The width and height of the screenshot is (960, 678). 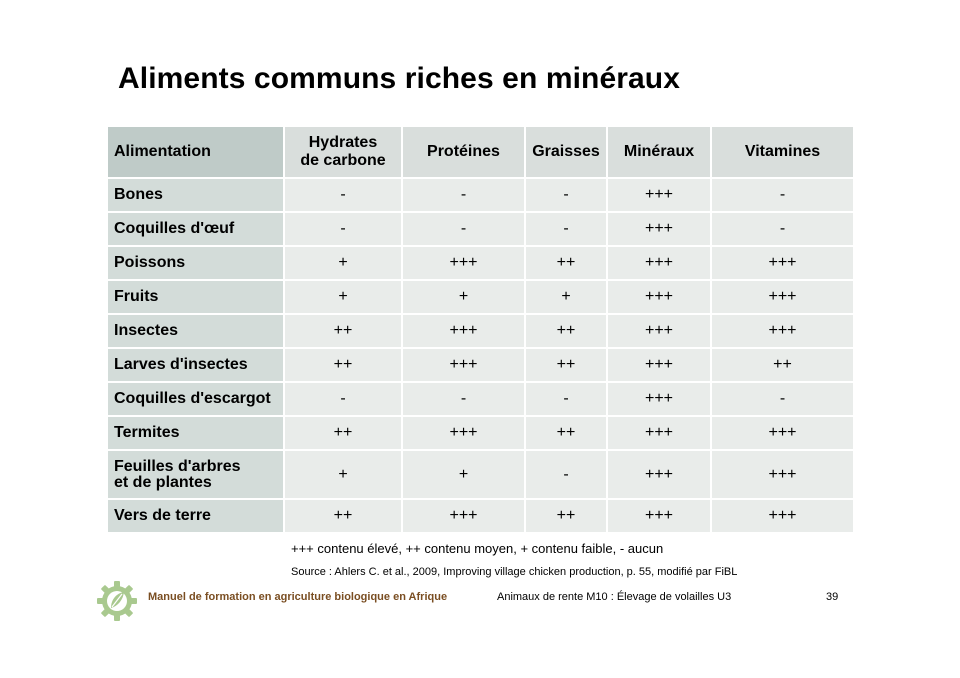 I want to click on header-hydrates: Hydrates de carbone, so click(x=343, y=152).